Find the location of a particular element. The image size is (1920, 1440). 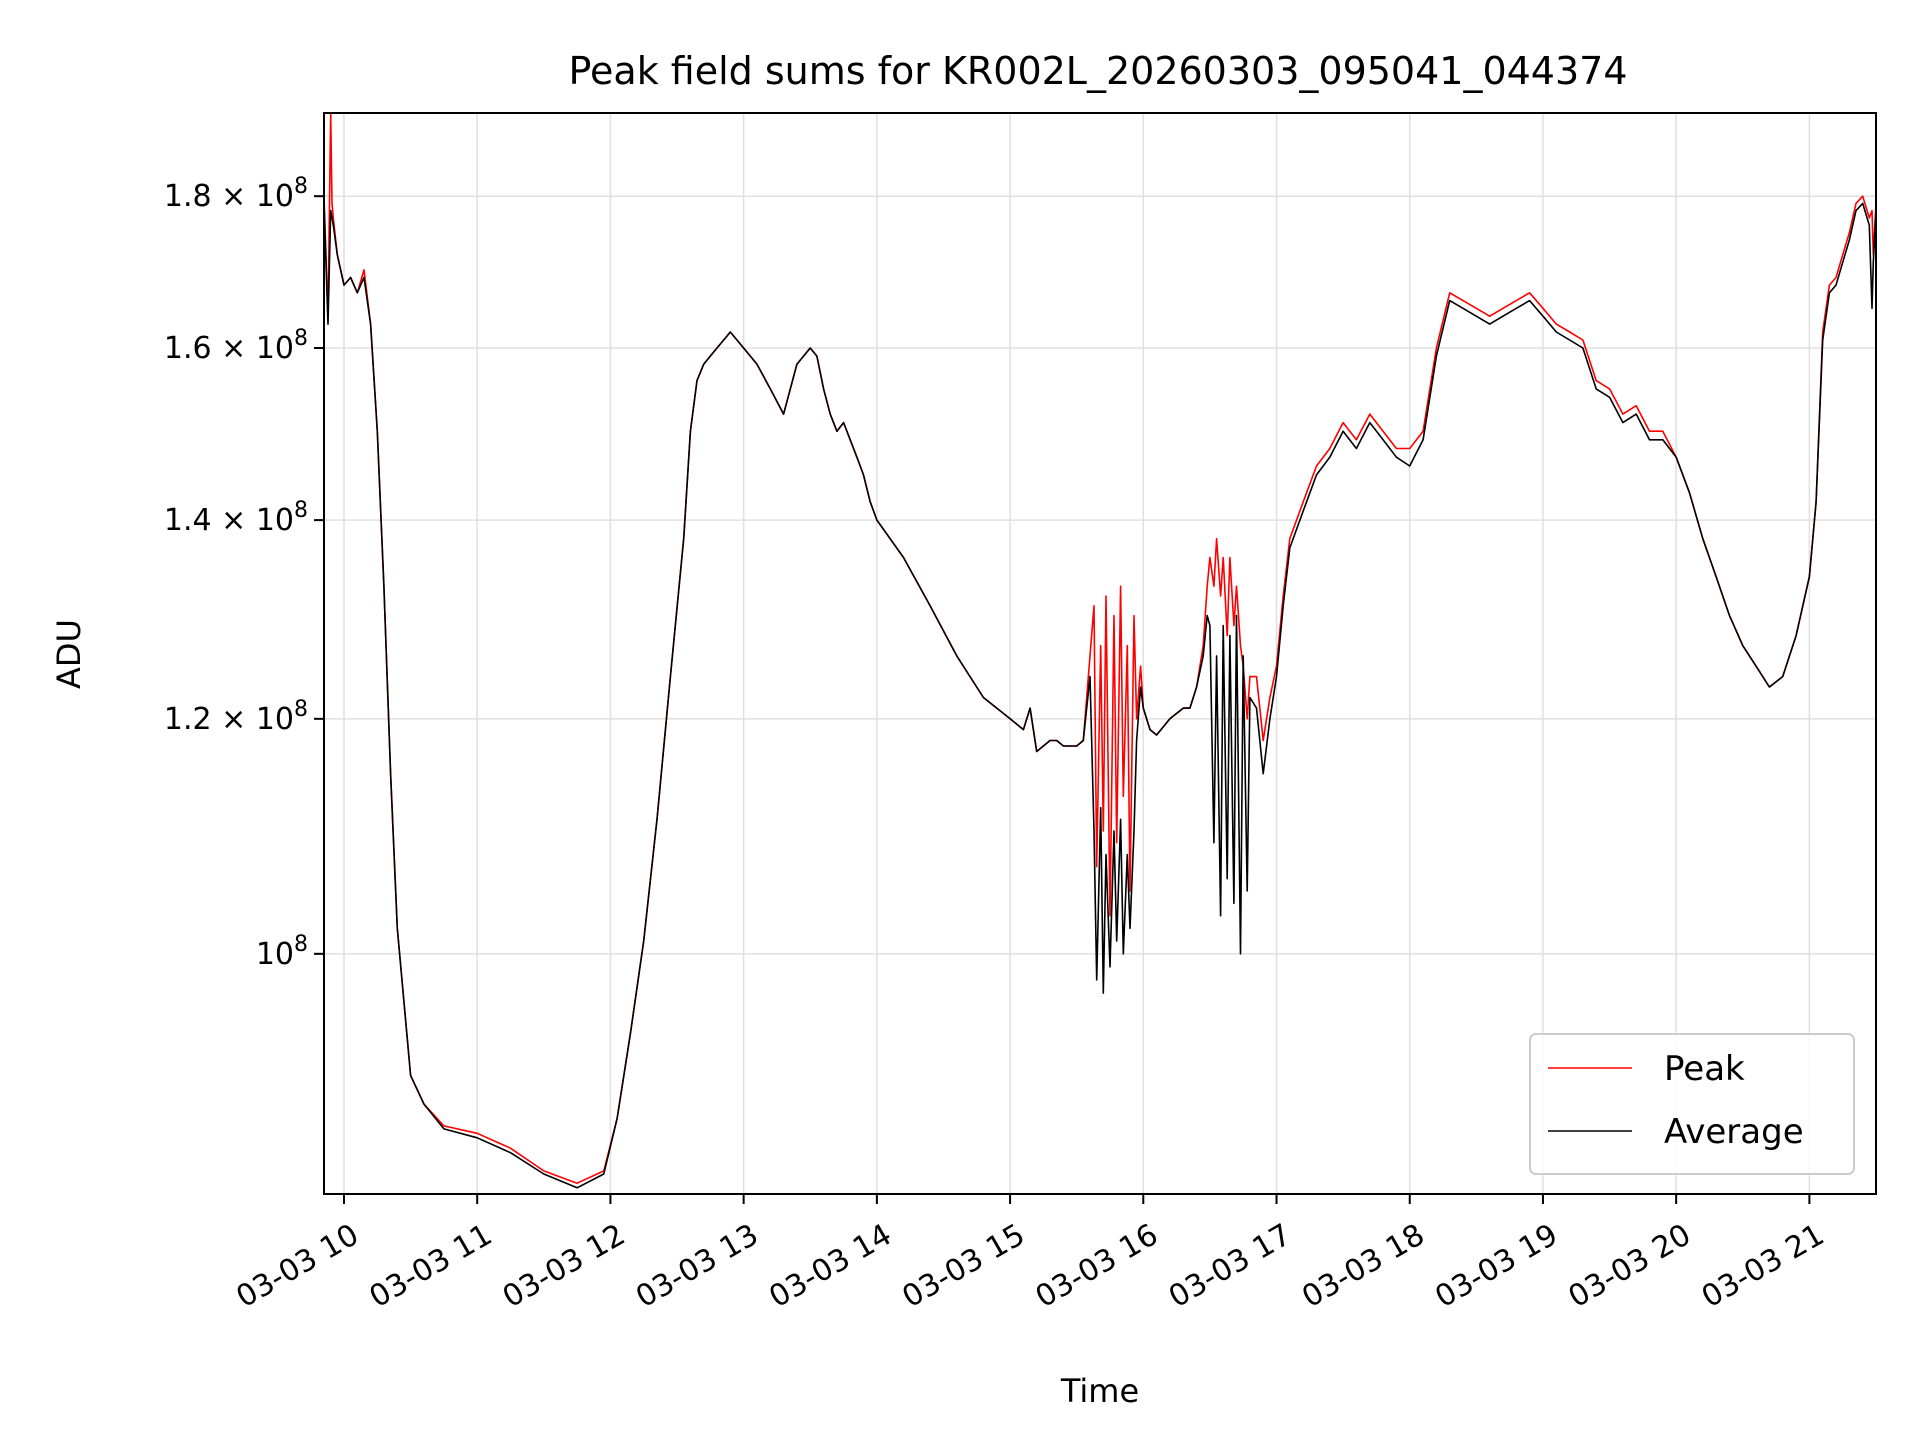

y-tick-label: 1.8 × 108 is located at coordinates (236, 194).